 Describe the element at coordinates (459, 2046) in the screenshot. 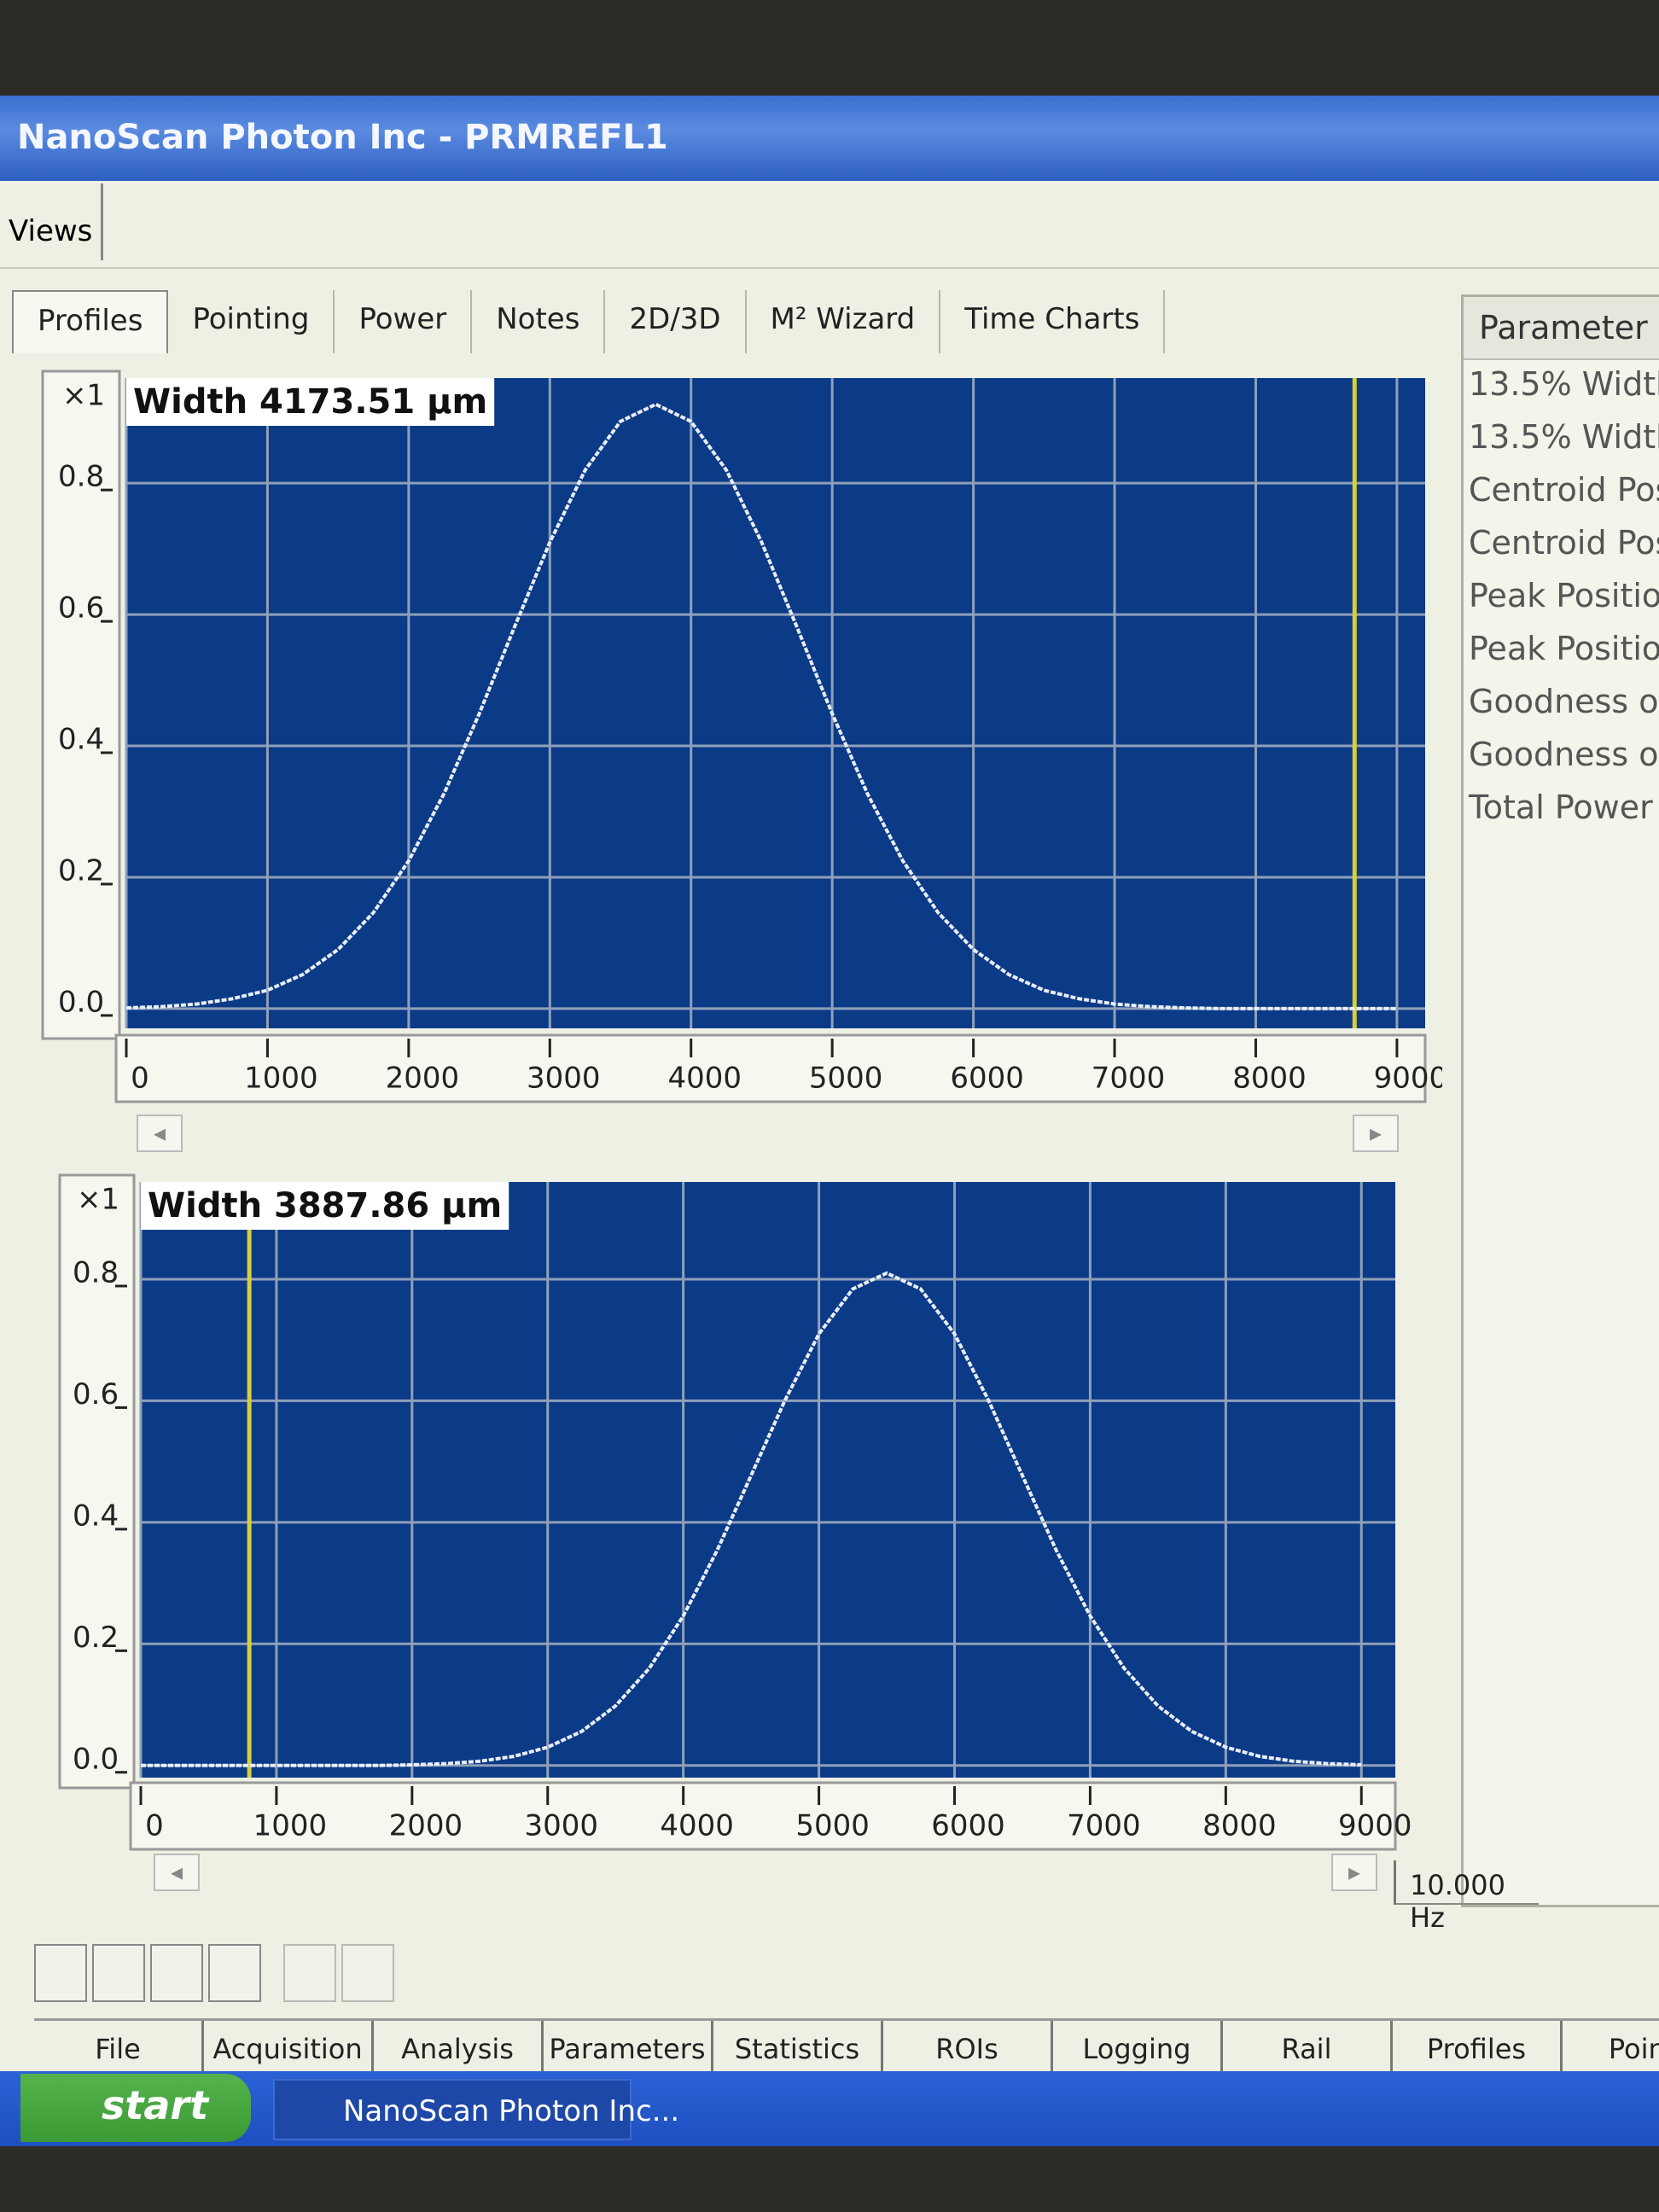

I see `bottom-tab: Analysis` at that location.